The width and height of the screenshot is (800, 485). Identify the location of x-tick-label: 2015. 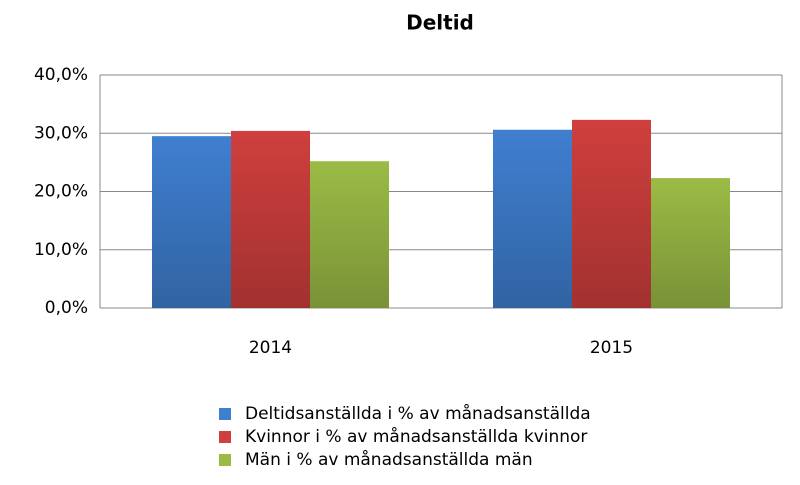
(611, 348).